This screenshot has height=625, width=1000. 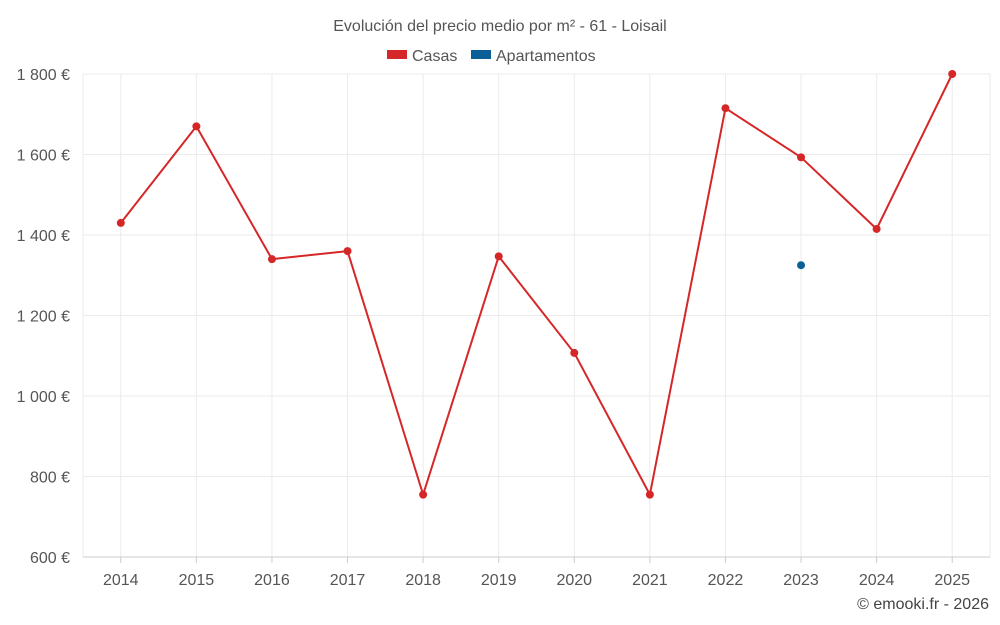 What do you see at coordinates (574, 352) in the screenshot?
I see `data-point-casas-2020` at bounding box center [574, 352].